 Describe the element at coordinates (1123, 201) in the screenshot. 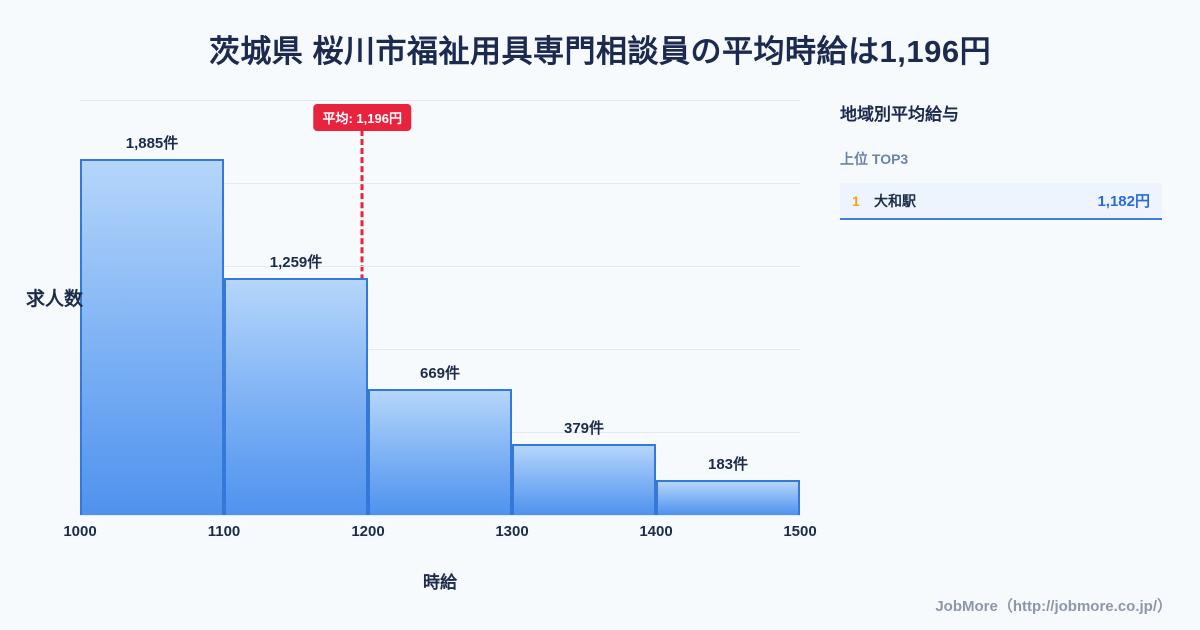

I see `rank-wage-value: 1,182円` at that location.